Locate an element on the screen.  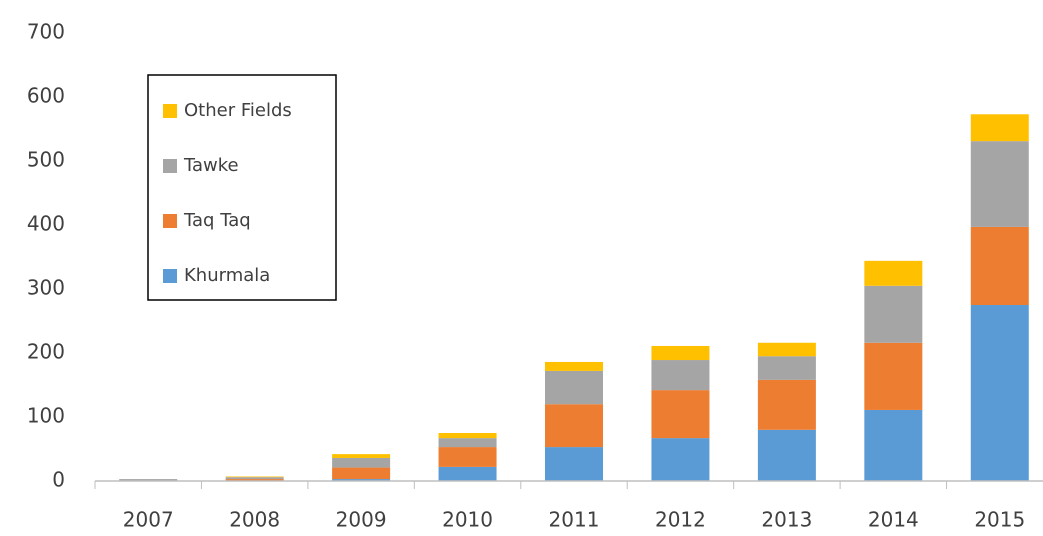
y-tick-label: 100 is located at coordinates (46, 416).